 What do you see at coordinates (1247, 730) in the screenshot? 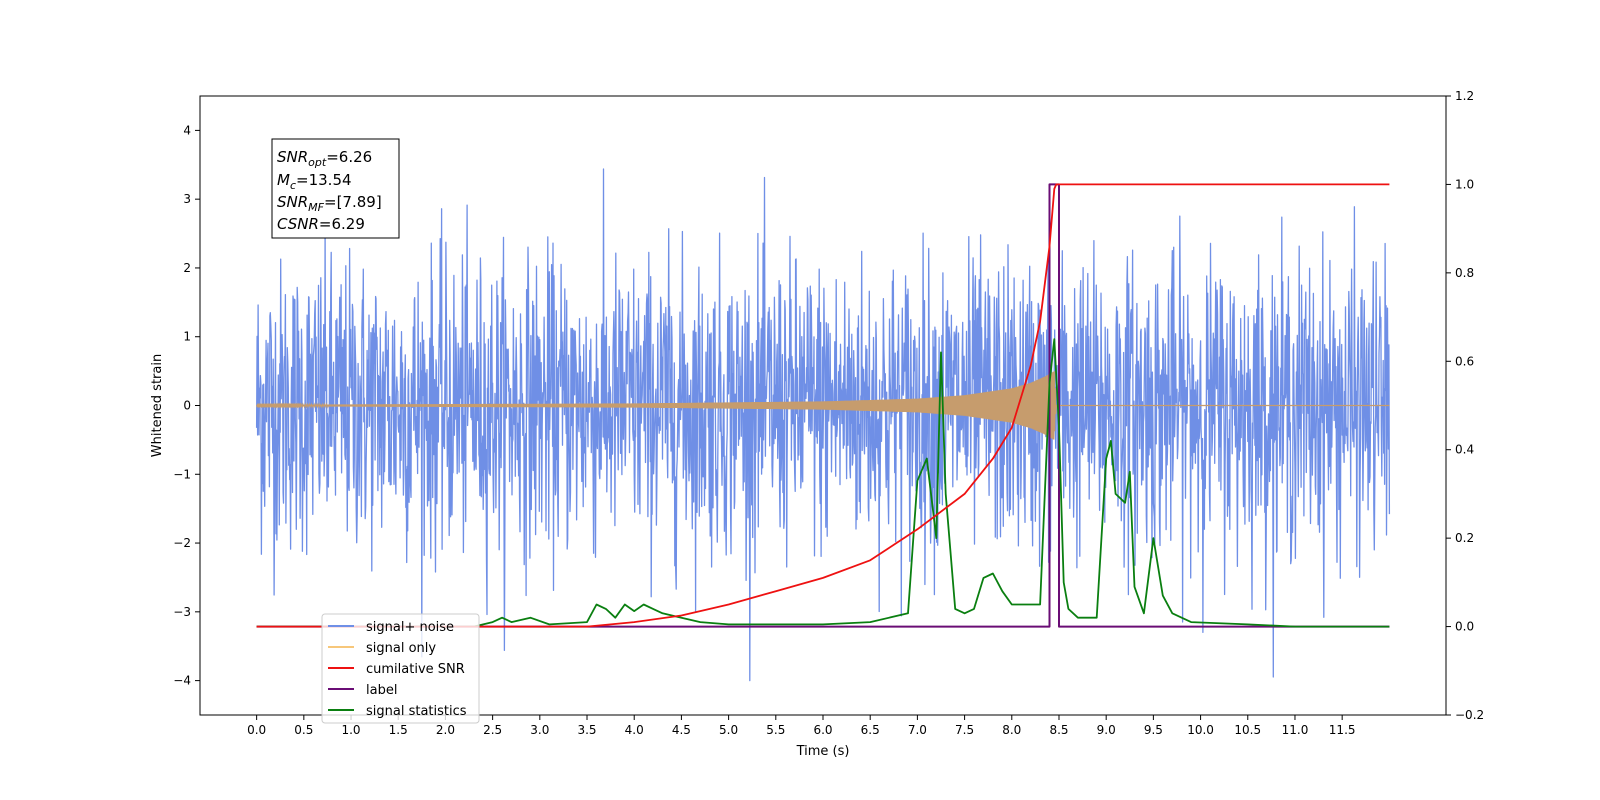
I see `x-tick-label: 10.5` at bounding box center [1247, 730].